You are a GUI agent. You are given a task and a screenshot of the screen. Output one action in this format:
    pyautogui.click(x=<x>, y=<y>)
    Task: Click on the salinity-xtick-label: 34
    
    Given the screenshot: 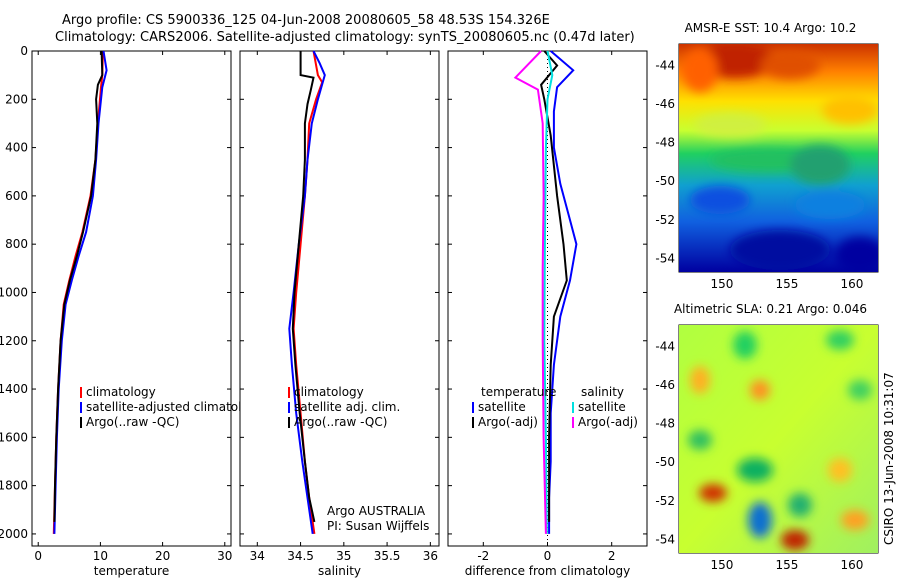 What is the action you would take?
    pyautogui.click(x=257, y=556)
    